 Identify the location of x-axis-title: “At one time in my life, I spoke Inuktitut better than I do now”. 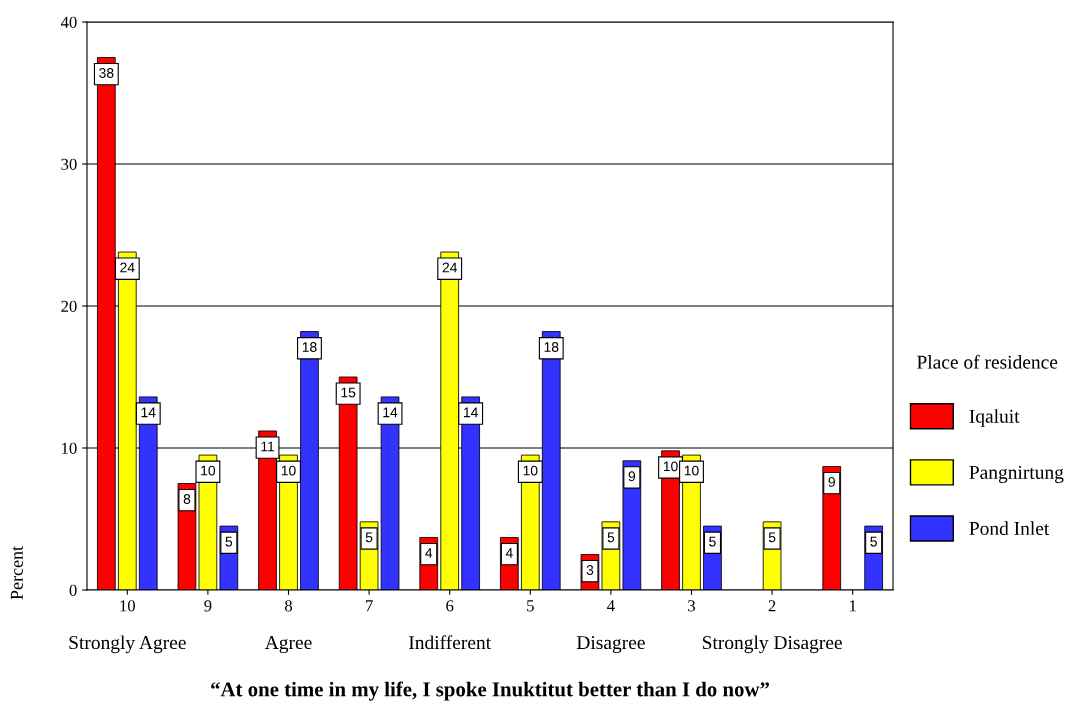
(490, 691).